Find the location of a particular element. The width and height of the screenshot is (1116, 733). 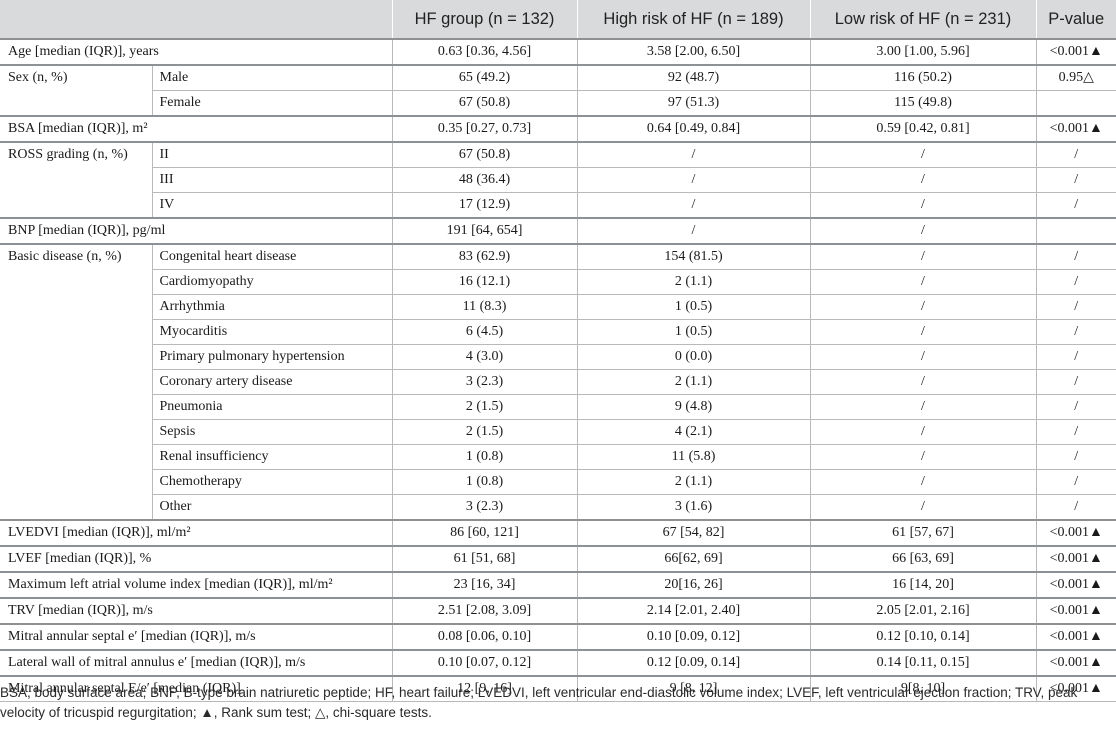

sub-label: Primary pulmonary hypertension is located at coordinates (272, 357).